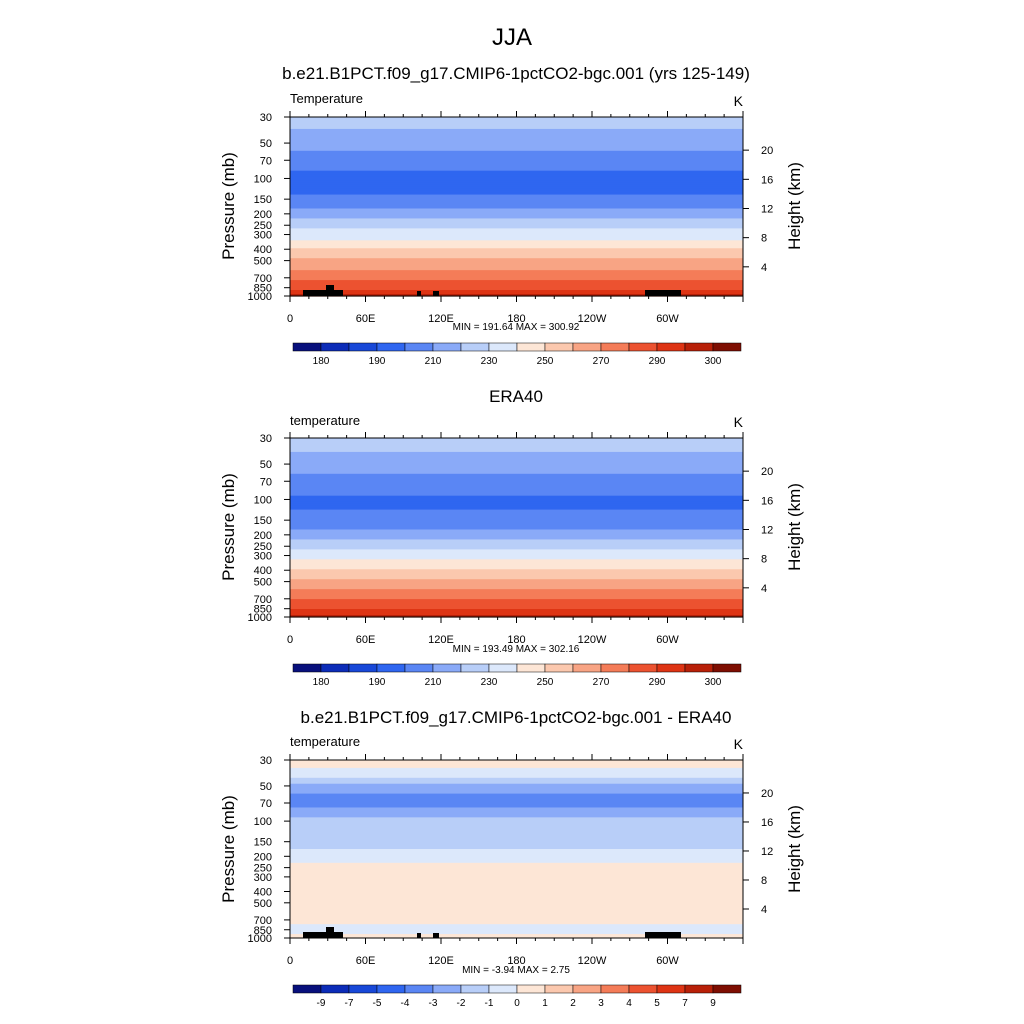  What do you see at coordinates (228, 527) in the screenshot?
I see `panel-era40-ylabel: Pressure (mb)` at bounding box center [228, 527].